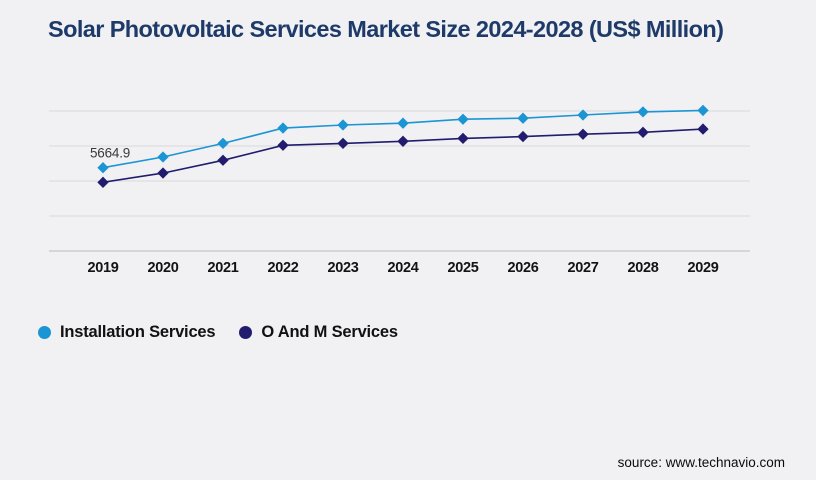 The height and width of the screenshot is (480, 816). Describe the element at coordinates (222, 268) in the screenshot. I see `x-axis-label: 2021` at that location.